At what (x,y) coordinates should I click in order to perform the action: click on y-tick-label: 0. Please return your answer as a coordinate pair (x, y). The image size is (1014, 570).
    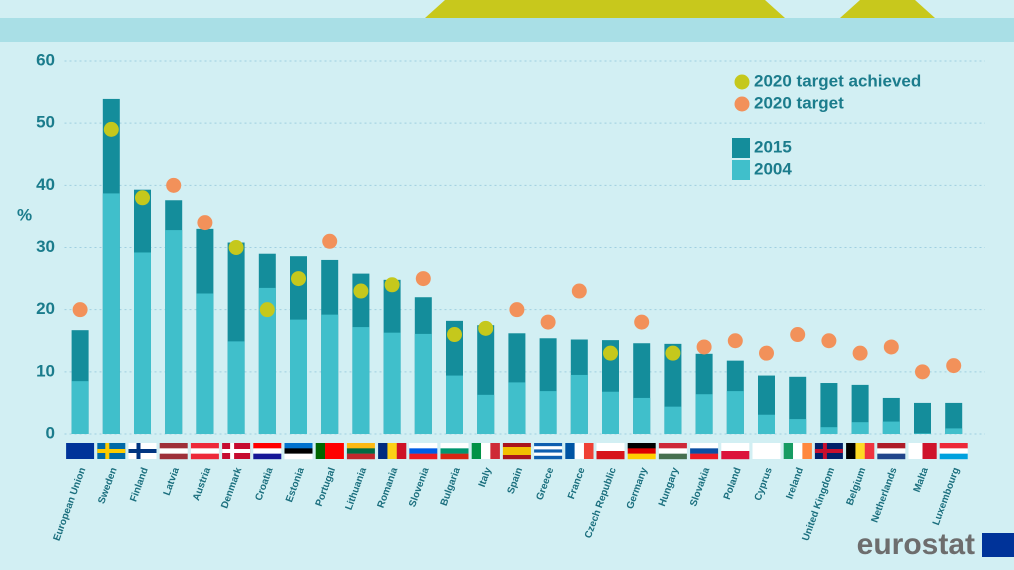
    Looking at the image, I should click on (50, 432).